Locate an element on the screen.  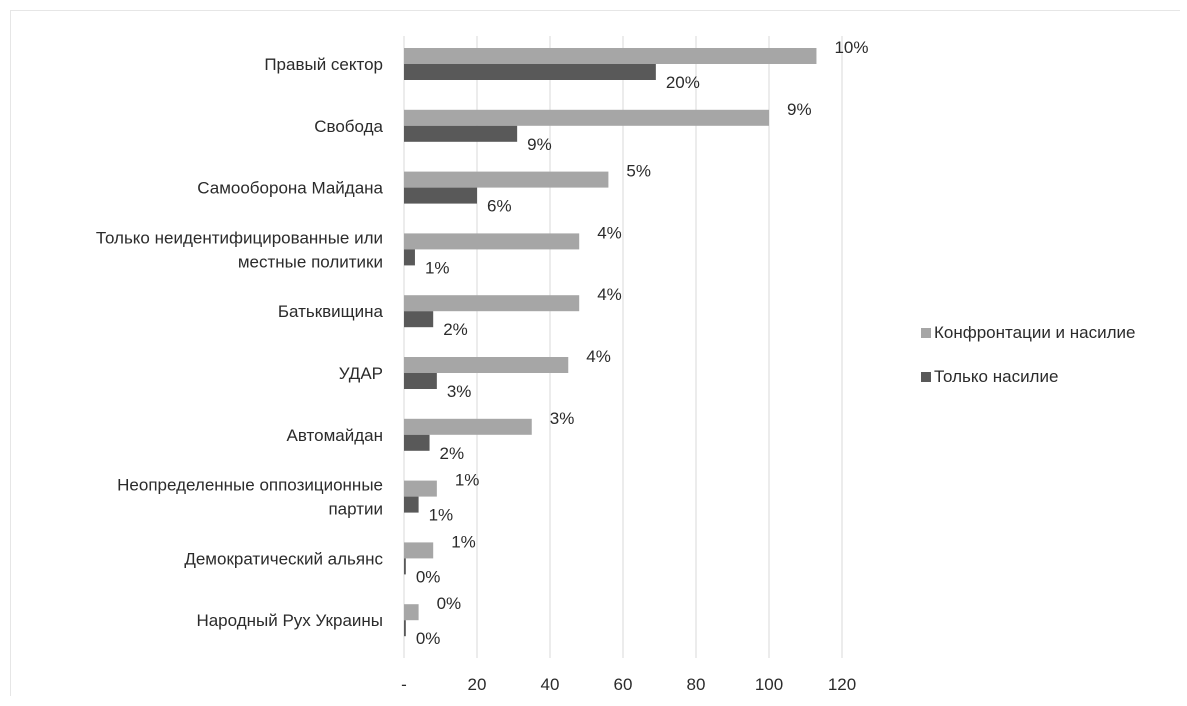
x-tick-label: - is located at coordinates (404, 684).